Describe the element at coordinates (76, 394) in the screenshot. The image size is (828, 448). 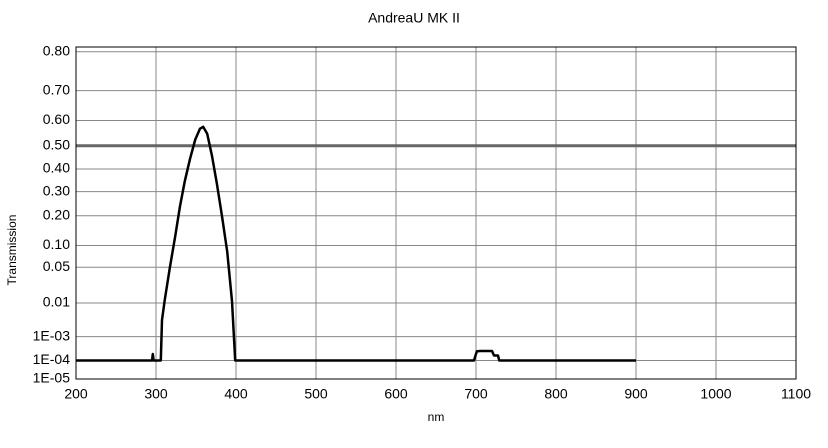
I see `x-tick-label: 200` at that location.